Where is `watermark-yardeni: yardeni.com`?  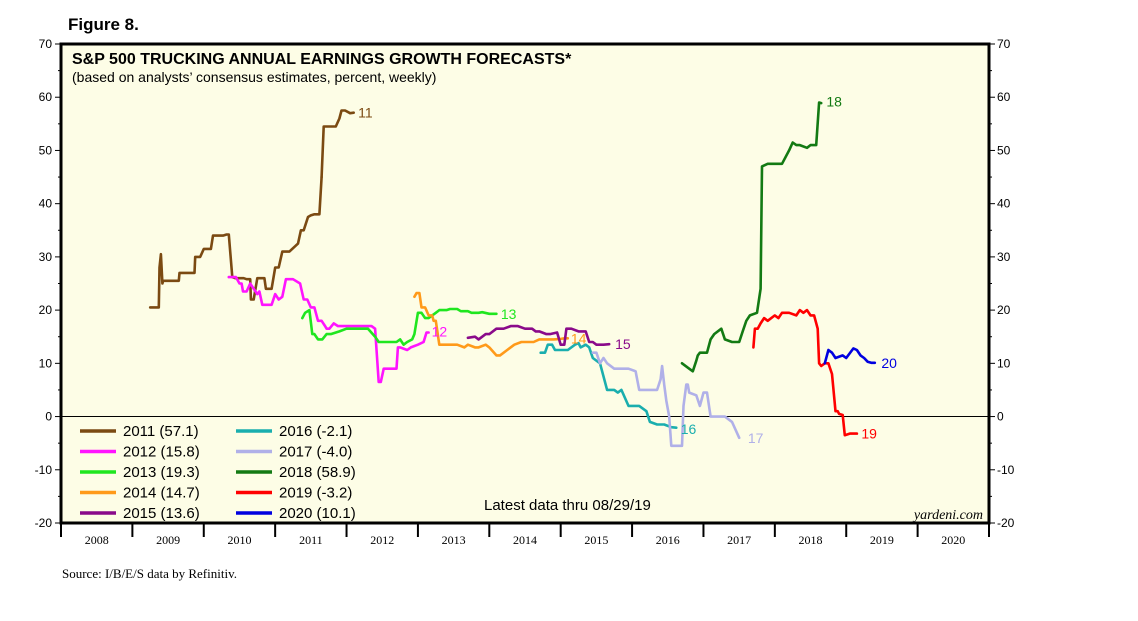 watermark-yardeni: yardeni.com is located at coordinates (947, 515).